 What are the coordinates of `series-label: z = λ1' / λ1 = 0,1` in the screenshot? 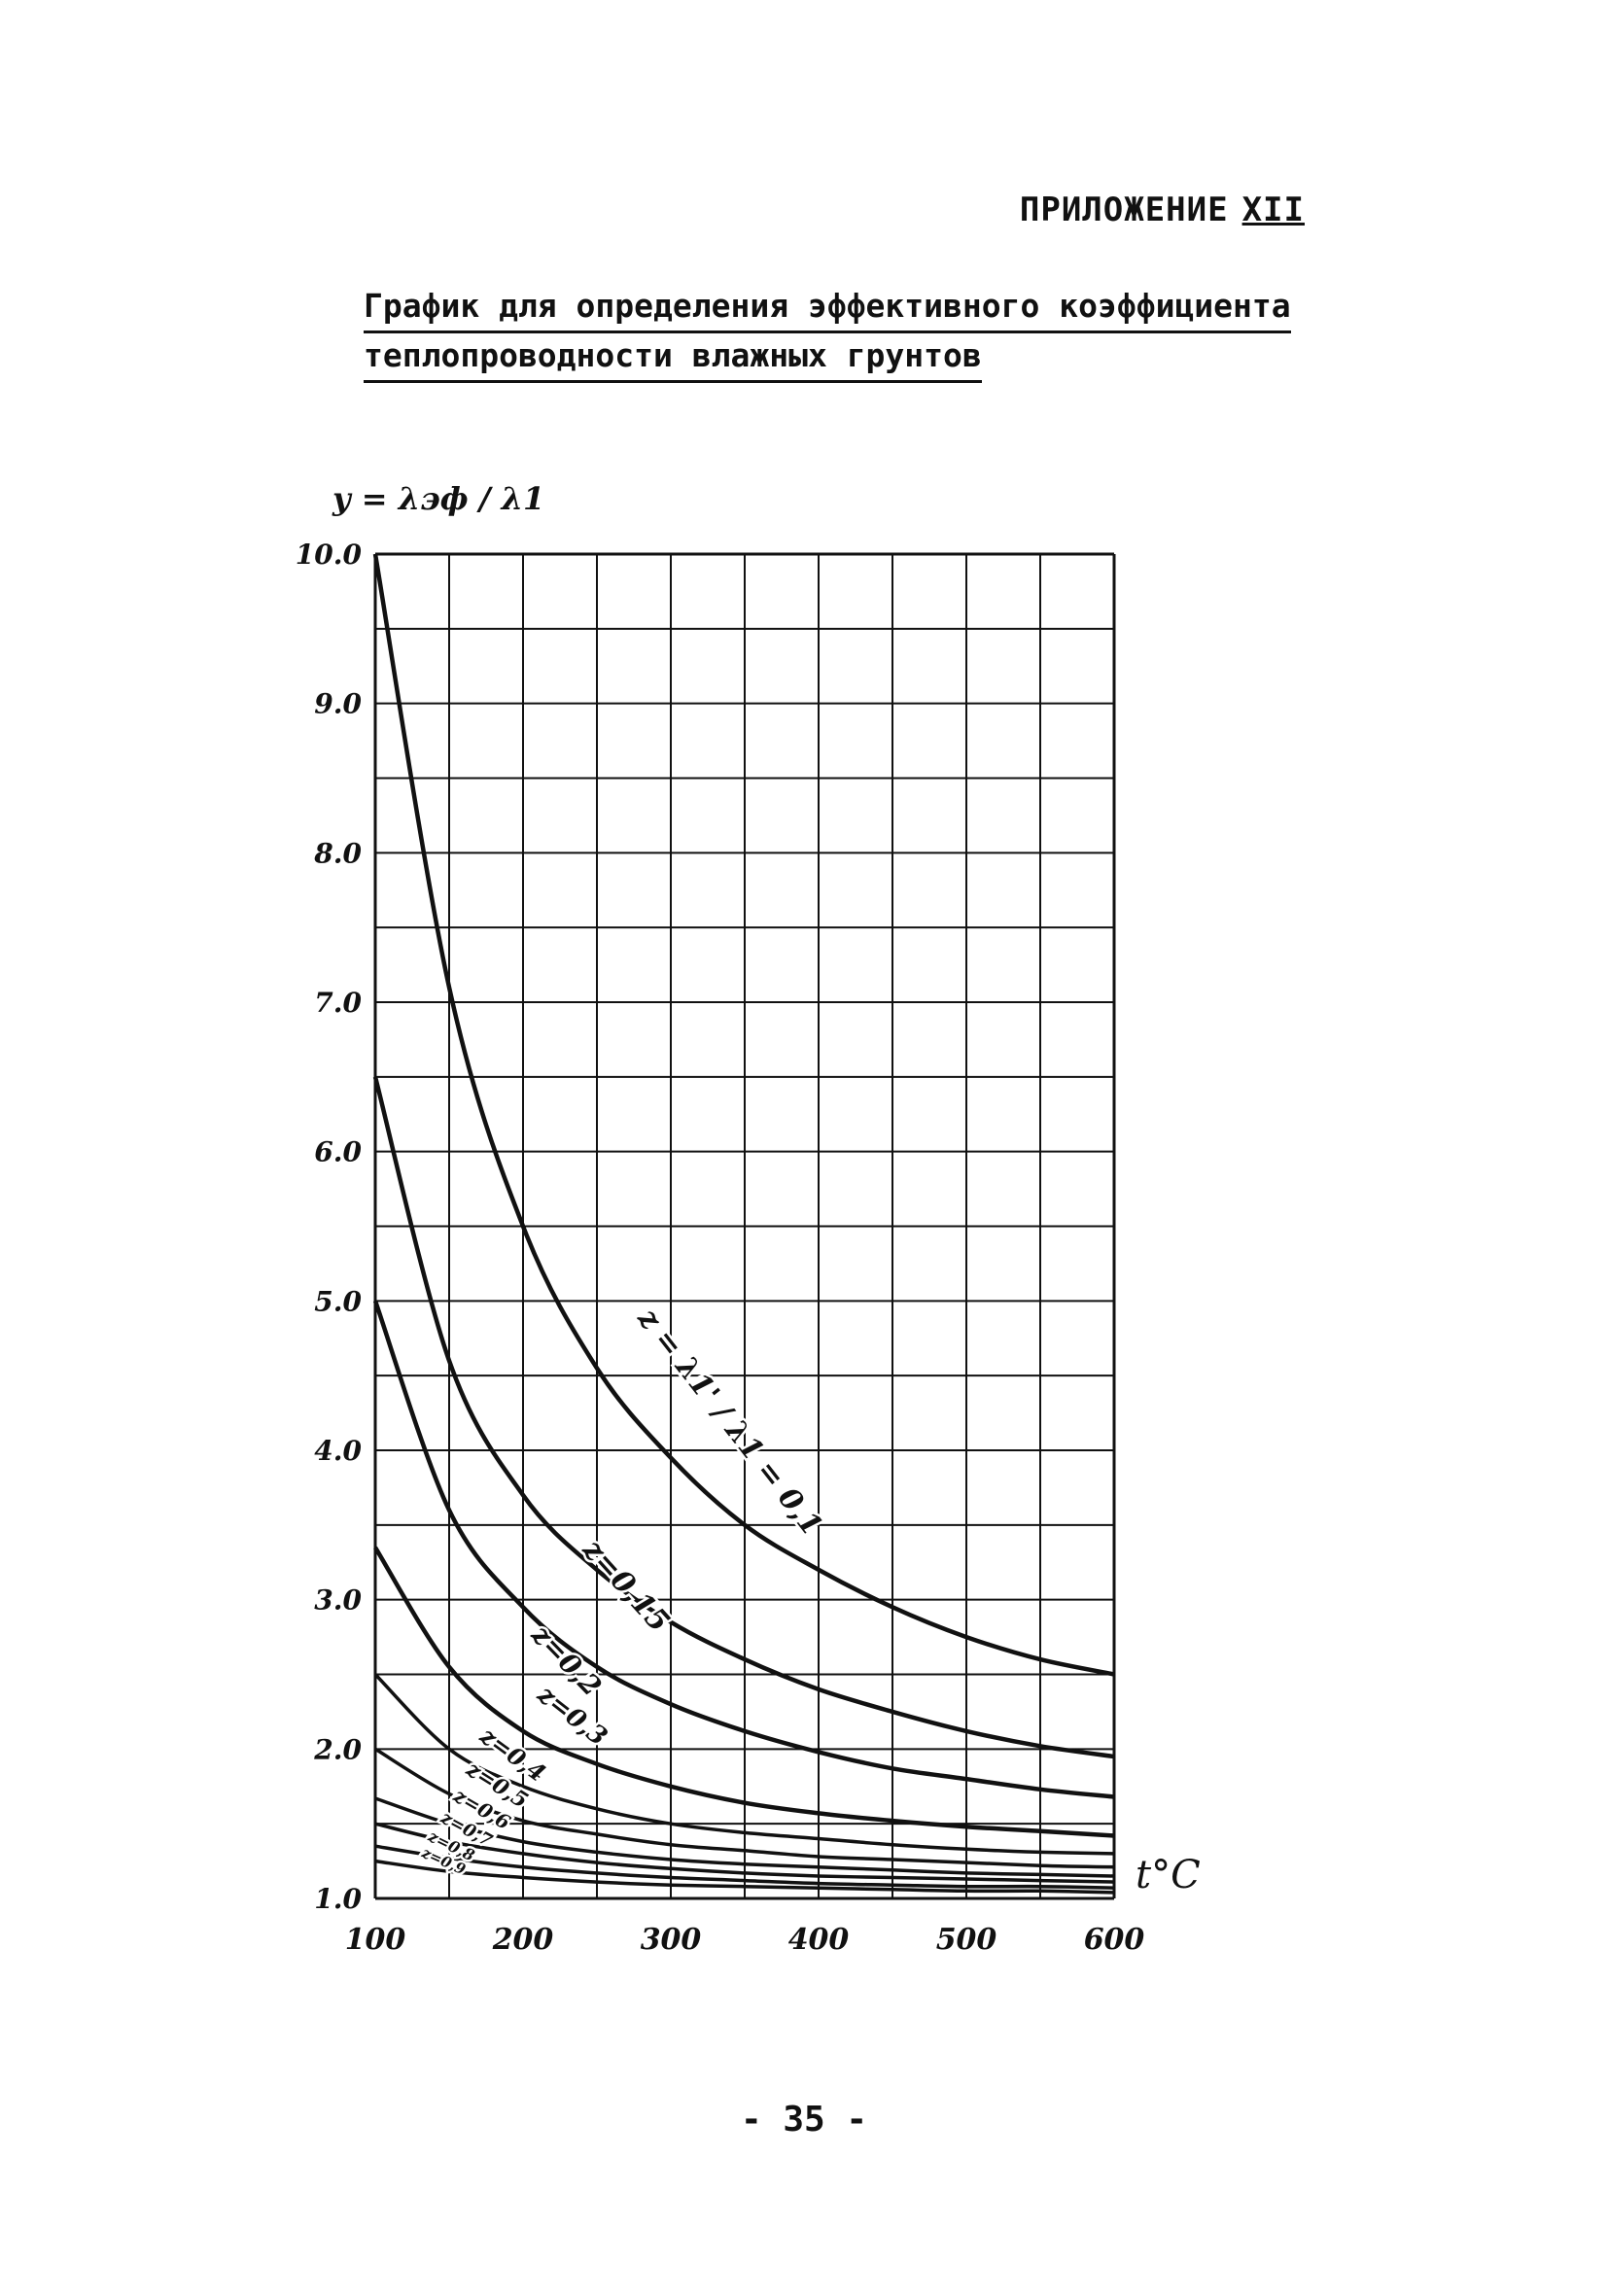 It's located at (729, 1422).